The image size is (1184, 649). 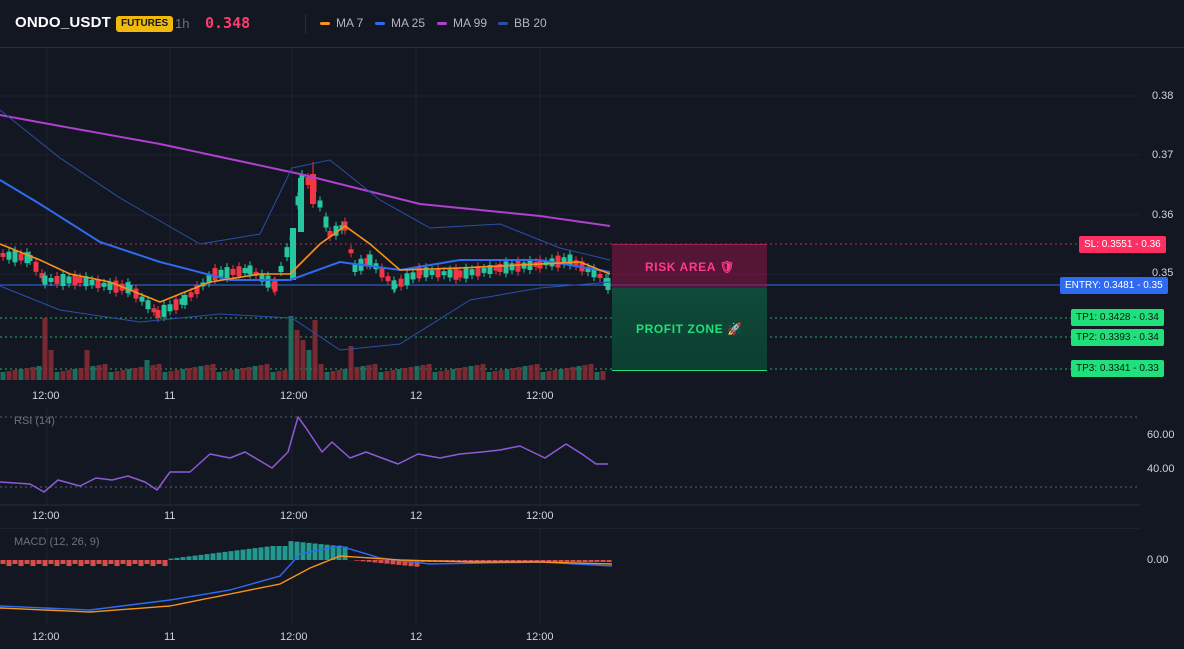 What do you see at coordinates (1114, 285) in the screenshot?
I see `entry-tag: ENTRY: 0.3481 - 0.35` at bounding box center [1114, 285].